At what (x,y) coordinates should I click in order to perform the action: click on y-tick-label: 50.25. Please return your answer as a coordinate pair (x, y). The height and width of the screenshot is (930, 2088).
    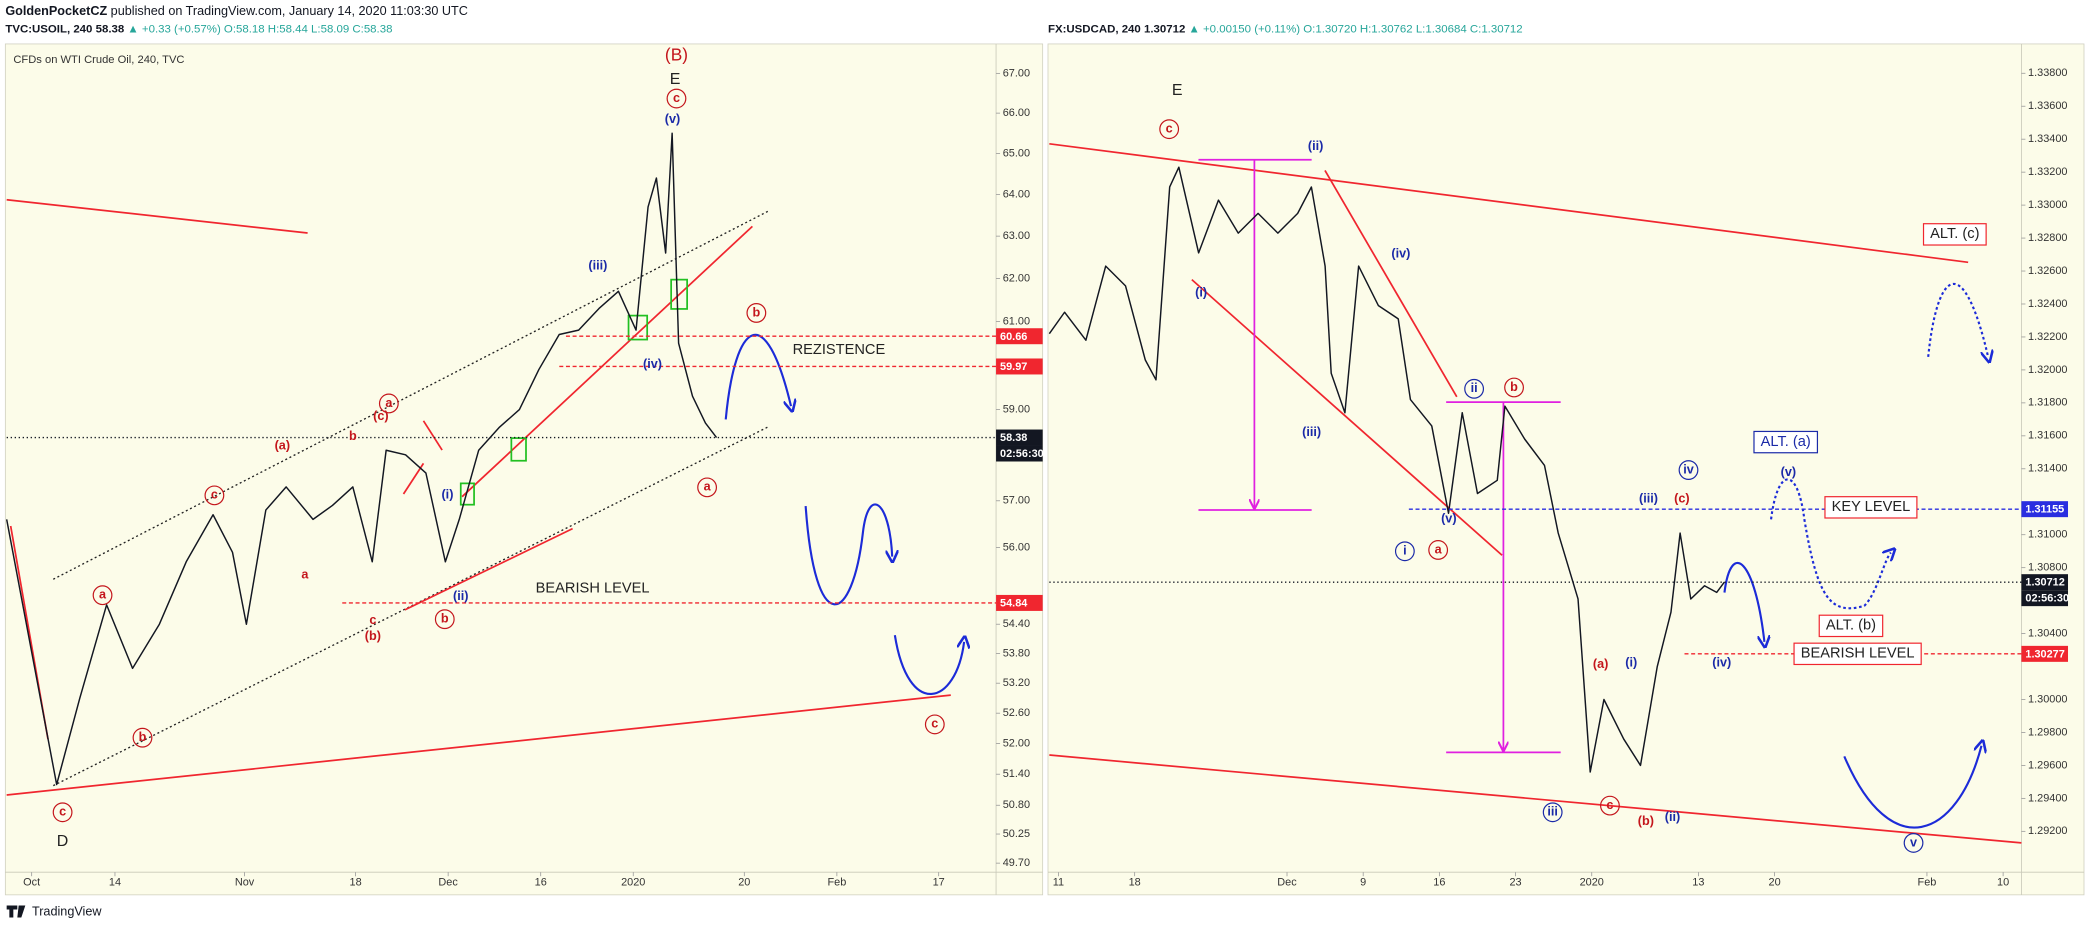
    Looking at the image, I should click on (1016, 834).